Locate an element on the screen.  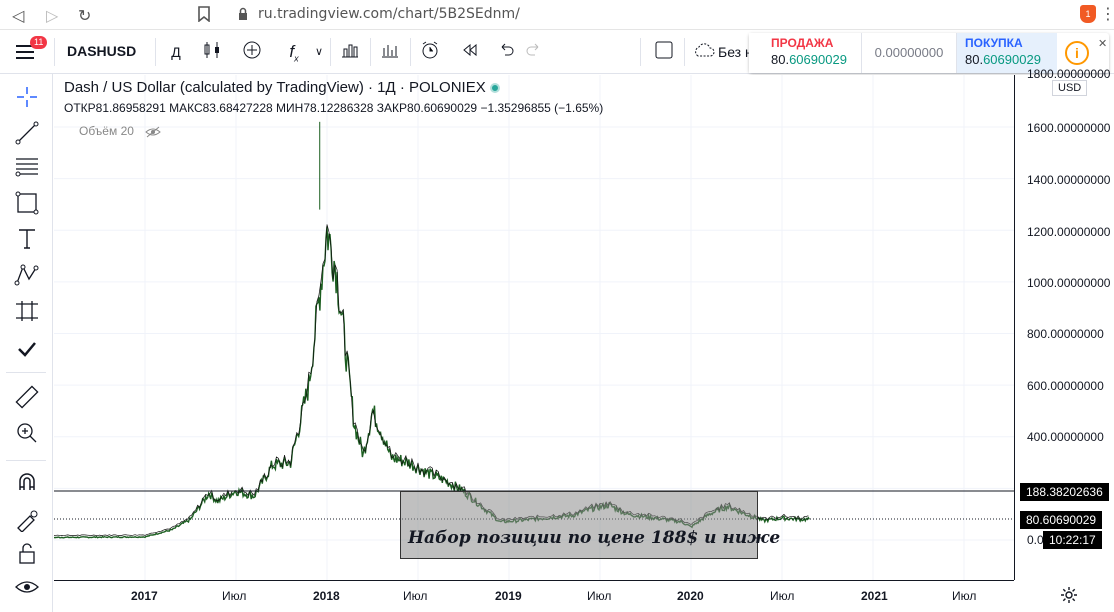
compare-icon is located at coordinates (390, 52).